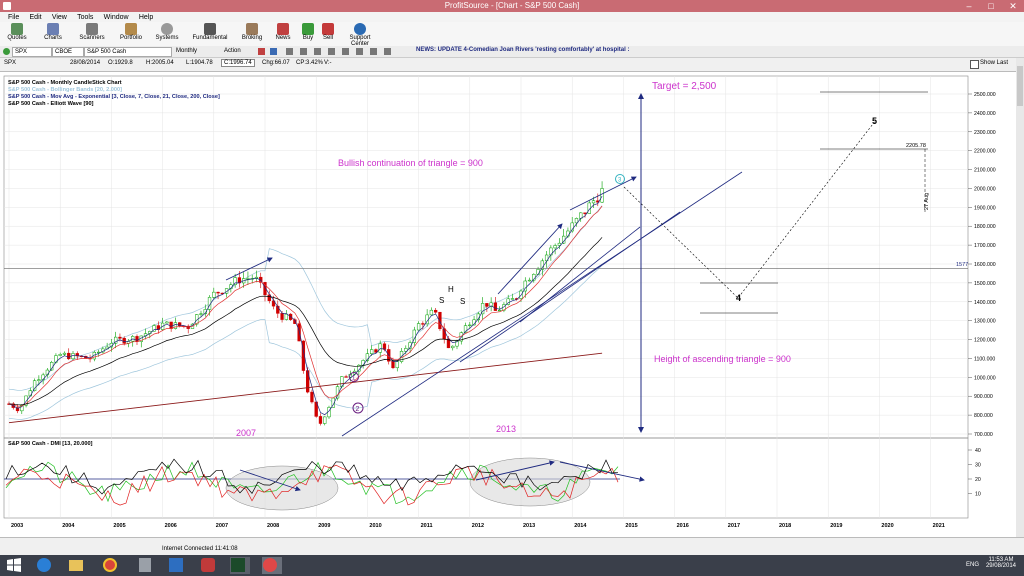 The width and height of the screenshot is (1024, 576). Describe the element at coordinates (387, 51) in the screenshot. I see `layout-icon` at that location.